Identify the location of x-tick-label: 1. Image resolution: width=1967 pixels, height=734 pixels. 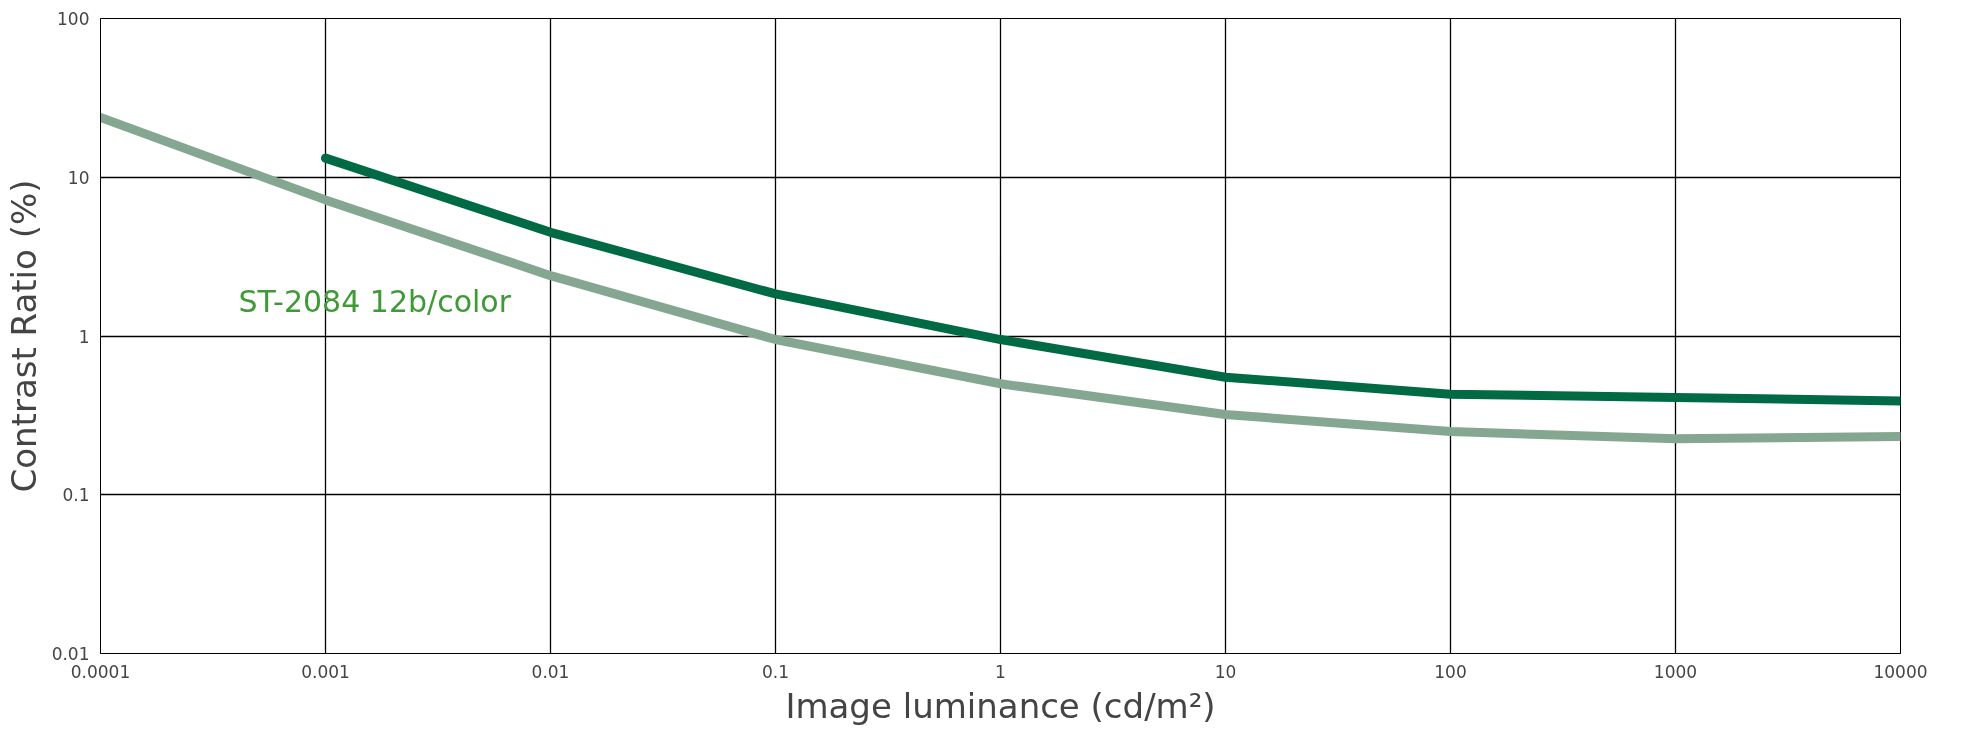
(1000, 671).